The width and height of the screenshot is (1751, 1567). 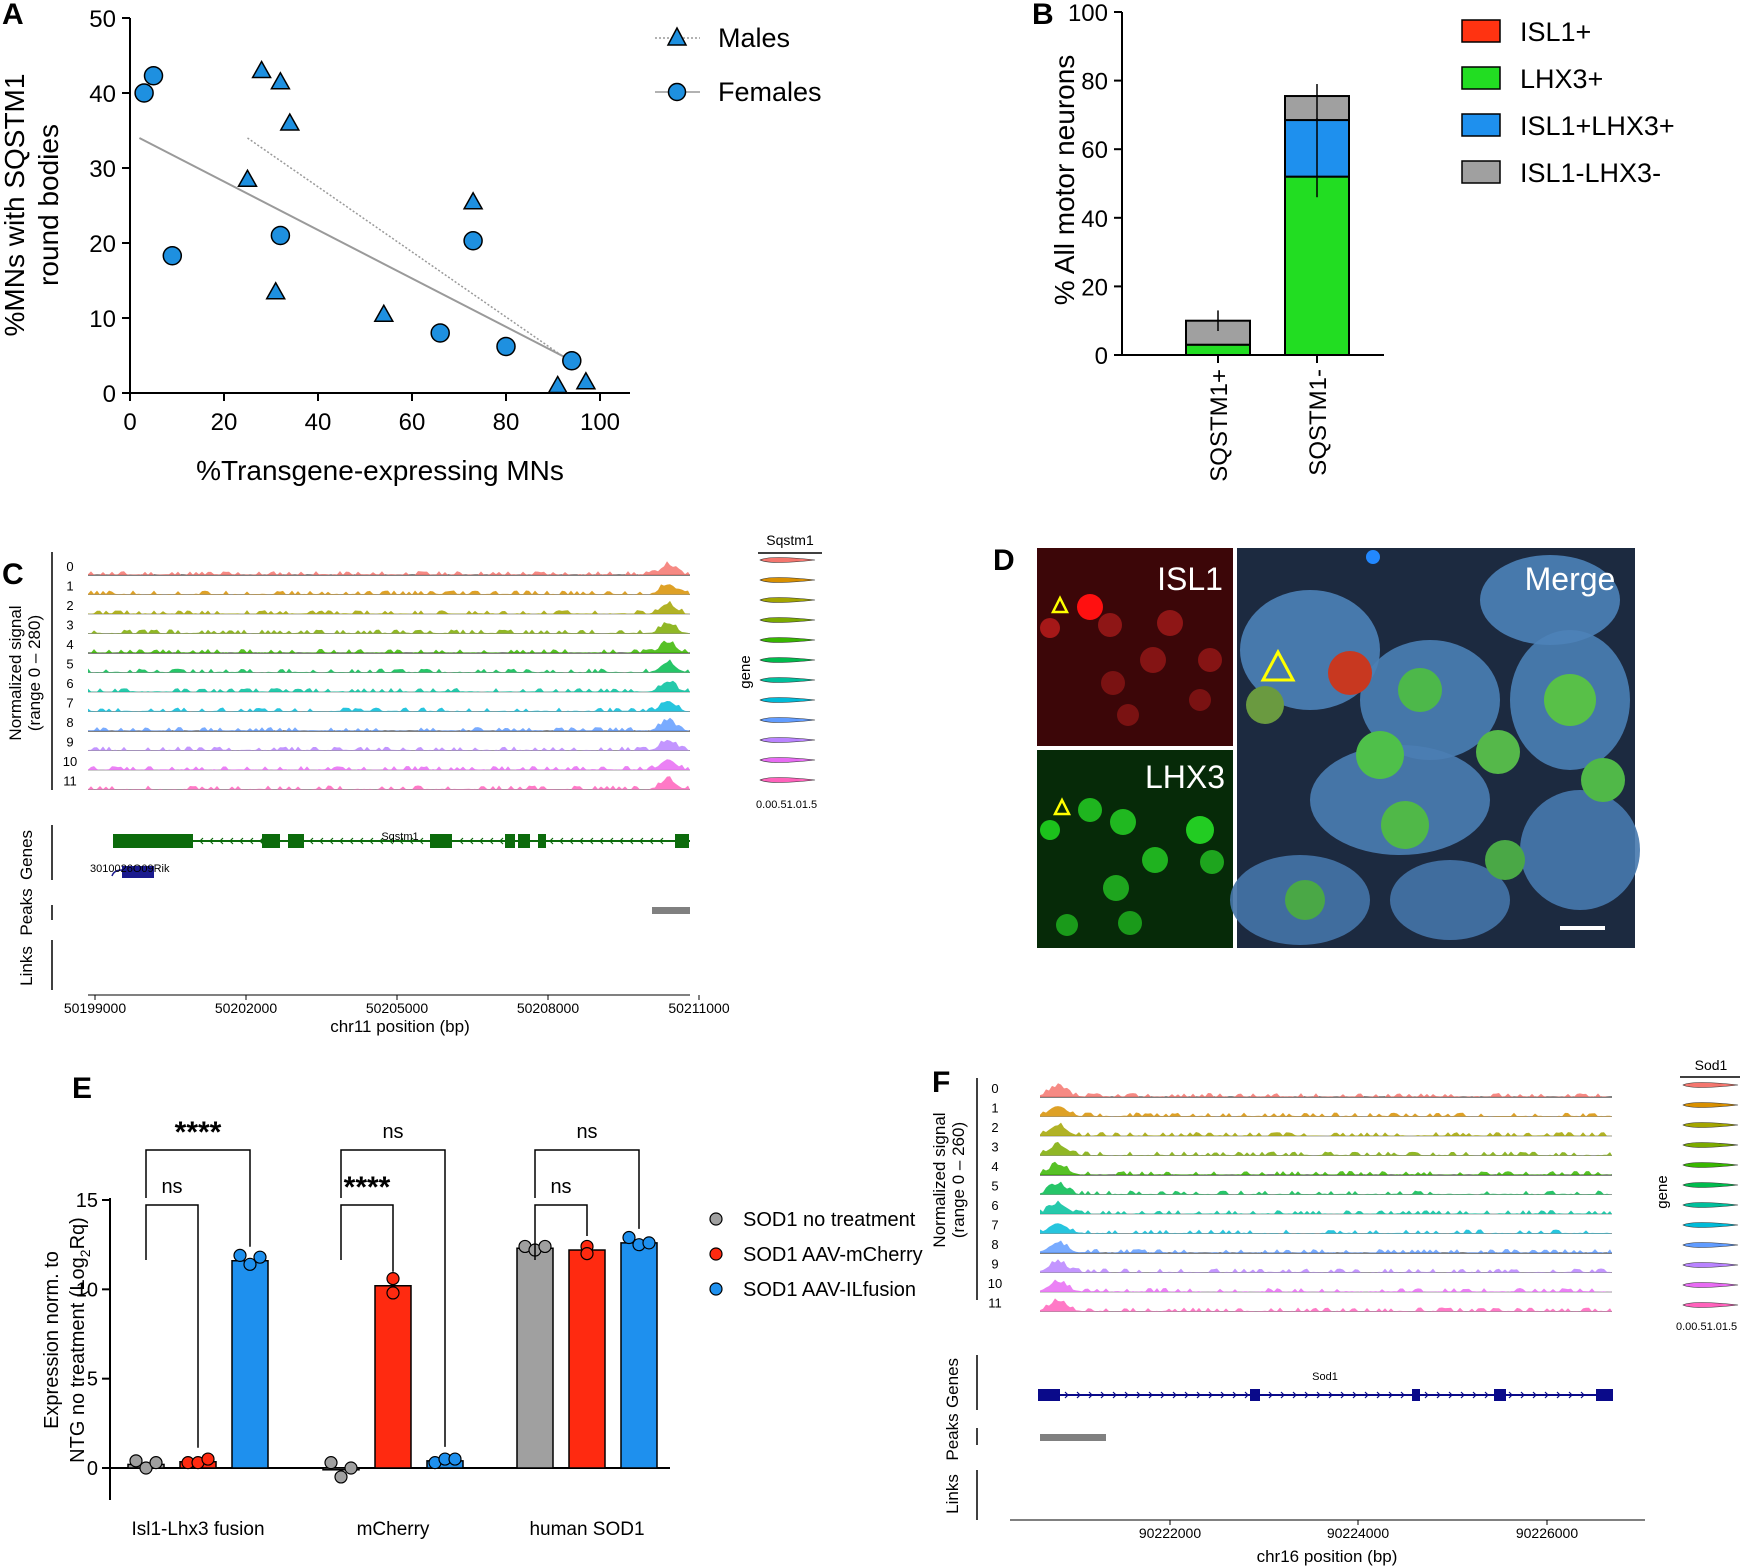 What do you see at coordinates (95, 1008) in the screenshot?
I see `panel-c-x-tick-label: 50199000` at bounding box center [95, 1008].